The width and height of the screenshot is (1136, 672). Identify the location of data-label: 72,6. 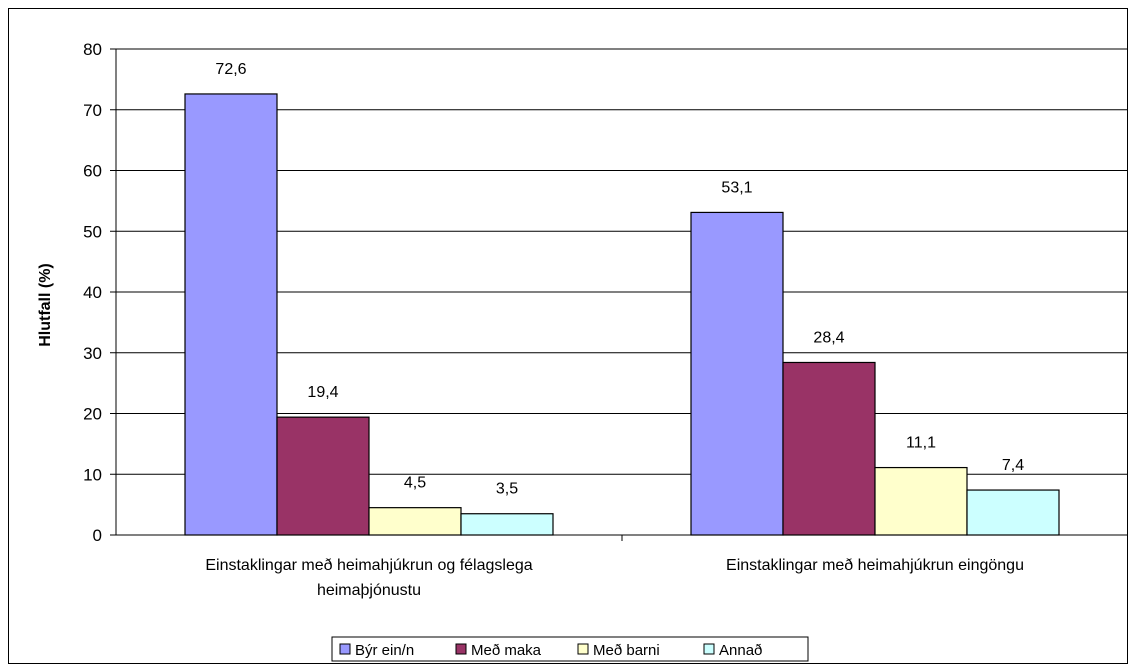
(230, 69).